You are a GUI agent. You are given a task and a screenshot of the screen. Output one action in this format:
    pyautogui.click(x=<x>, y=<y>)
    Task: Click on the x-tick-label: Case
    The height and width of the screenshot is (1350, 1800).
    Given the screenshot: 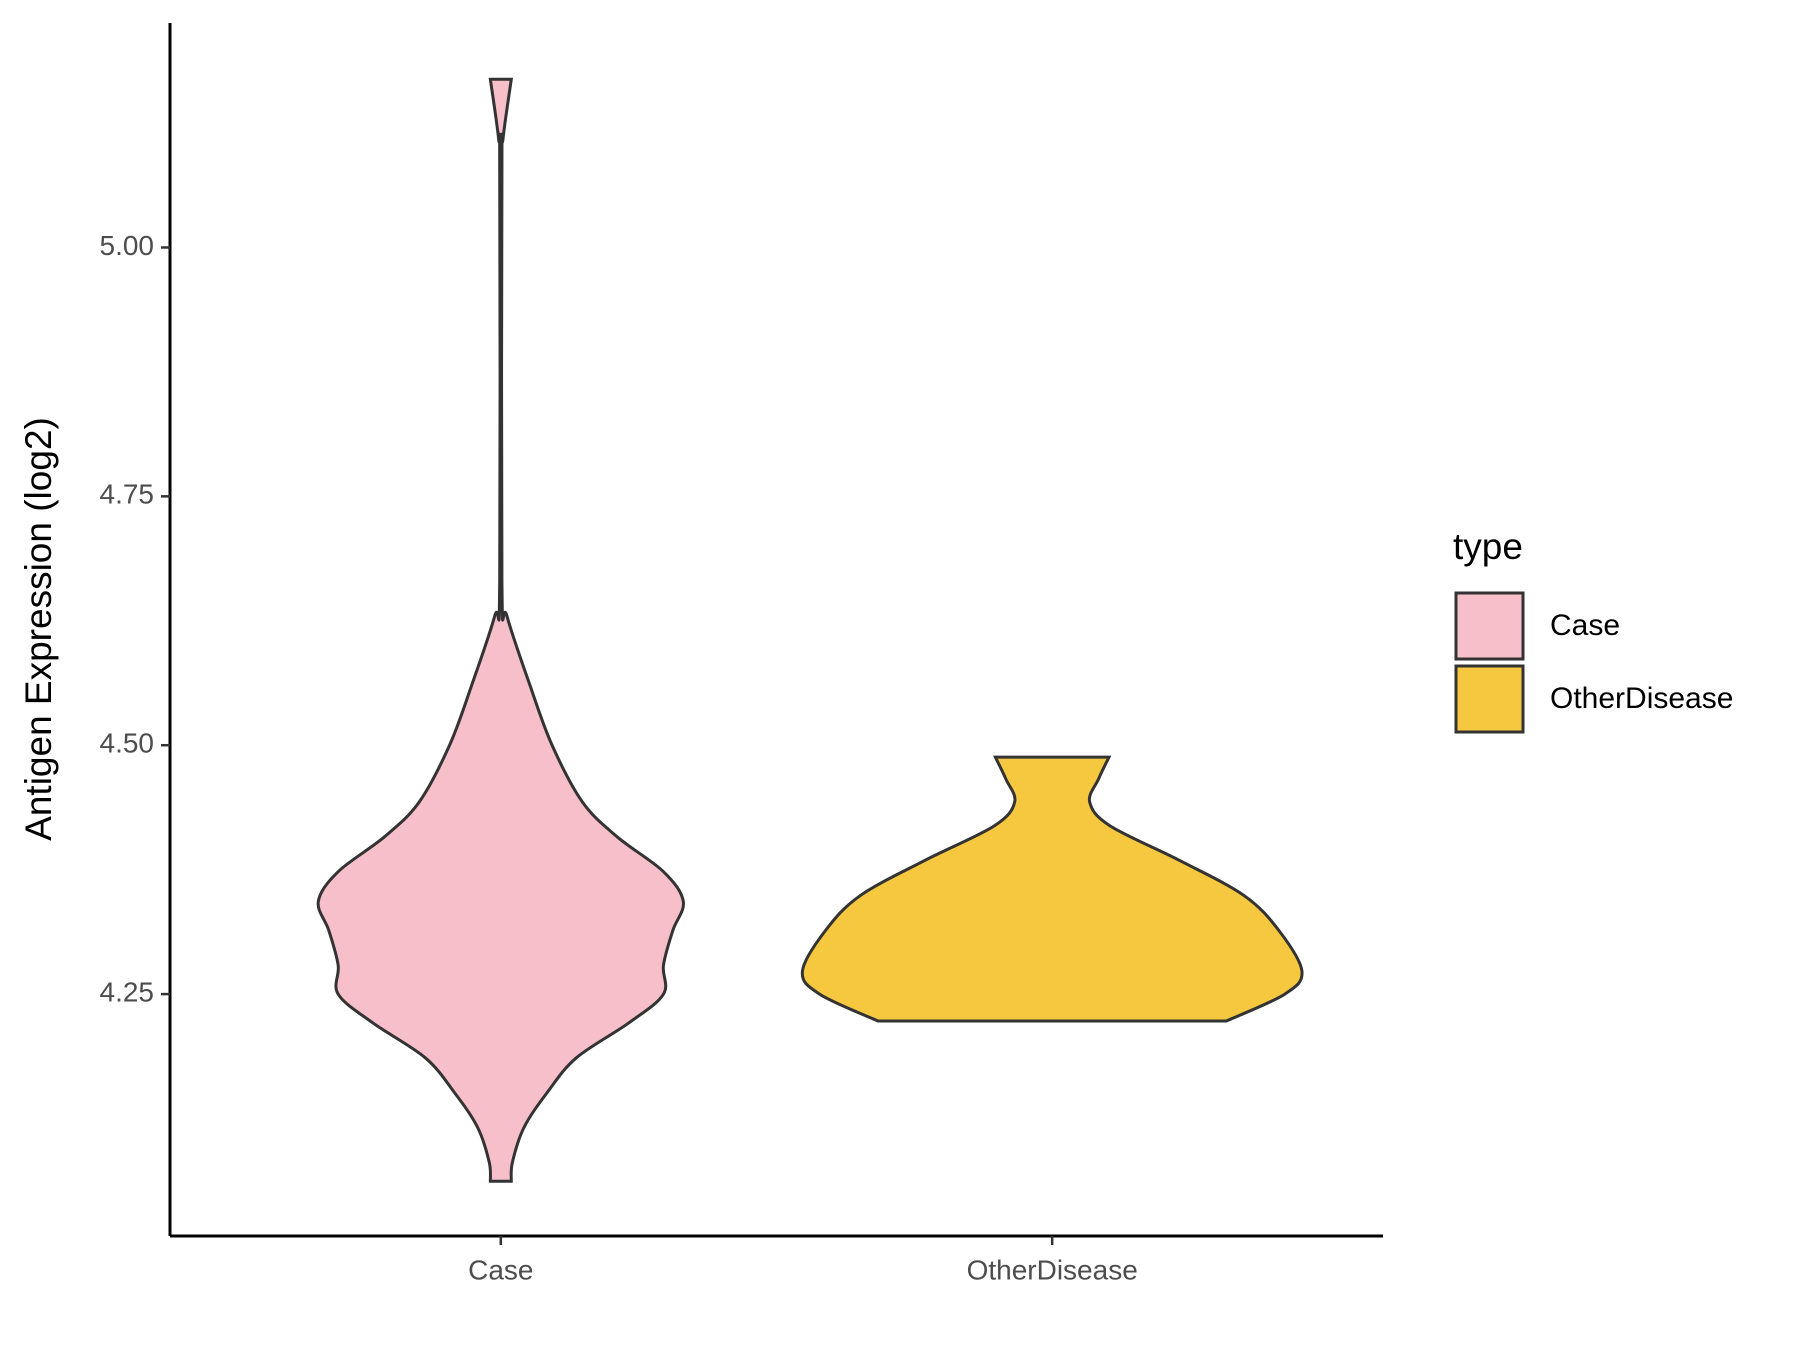 What is the action you would take?
    pyautogui.click(x=500, y=1269)
    